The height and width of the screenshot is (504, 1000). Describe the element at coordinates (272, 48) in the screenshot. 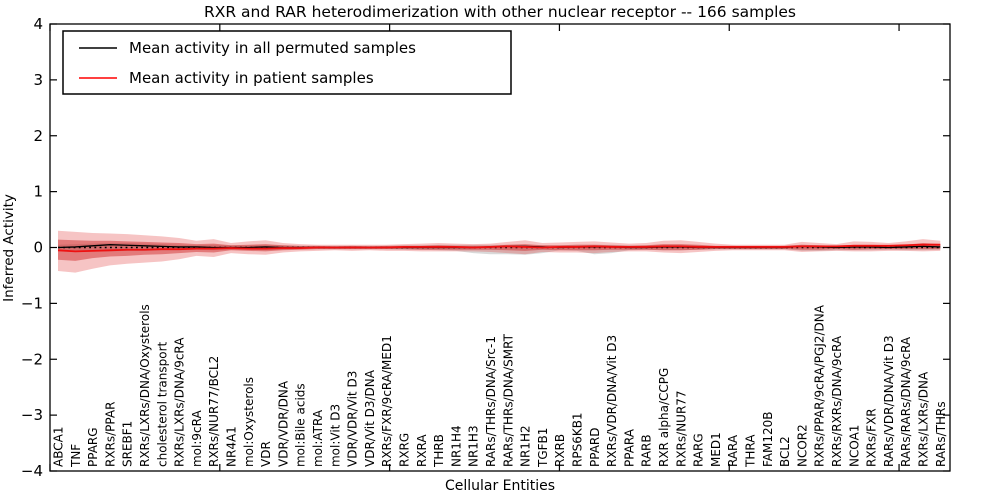

I see `legend-label-permuted-samples: Mean activity in all permuted samples` at that location.